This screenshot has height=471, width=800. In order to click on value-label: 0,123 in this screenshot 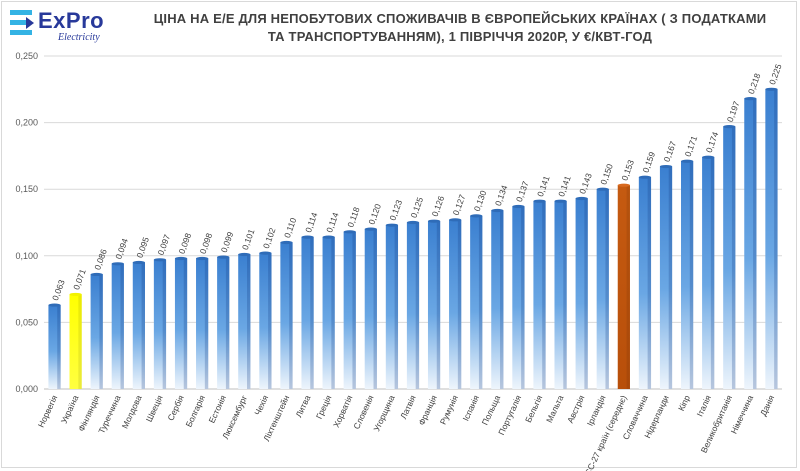, I will do `click(395, 210)`.